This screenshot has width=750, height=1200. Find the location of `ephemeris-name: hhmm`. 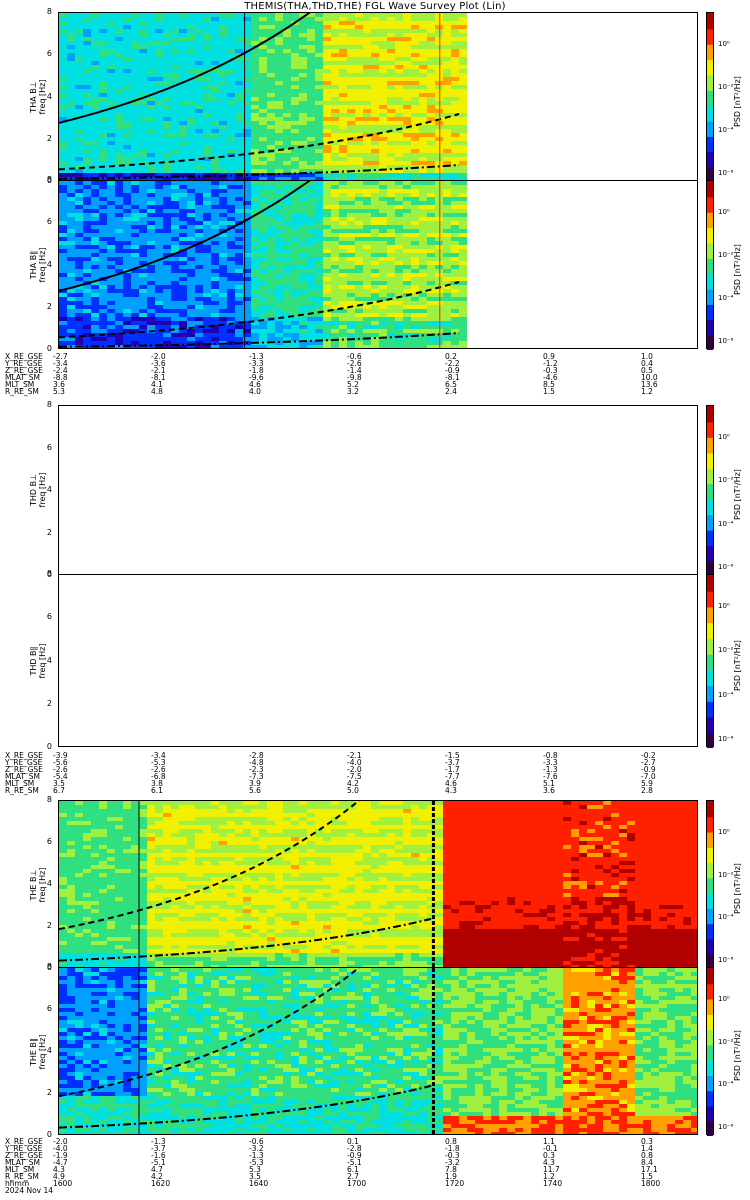

ephemeris-name: hhmm is located at coordinates (17, 1183).